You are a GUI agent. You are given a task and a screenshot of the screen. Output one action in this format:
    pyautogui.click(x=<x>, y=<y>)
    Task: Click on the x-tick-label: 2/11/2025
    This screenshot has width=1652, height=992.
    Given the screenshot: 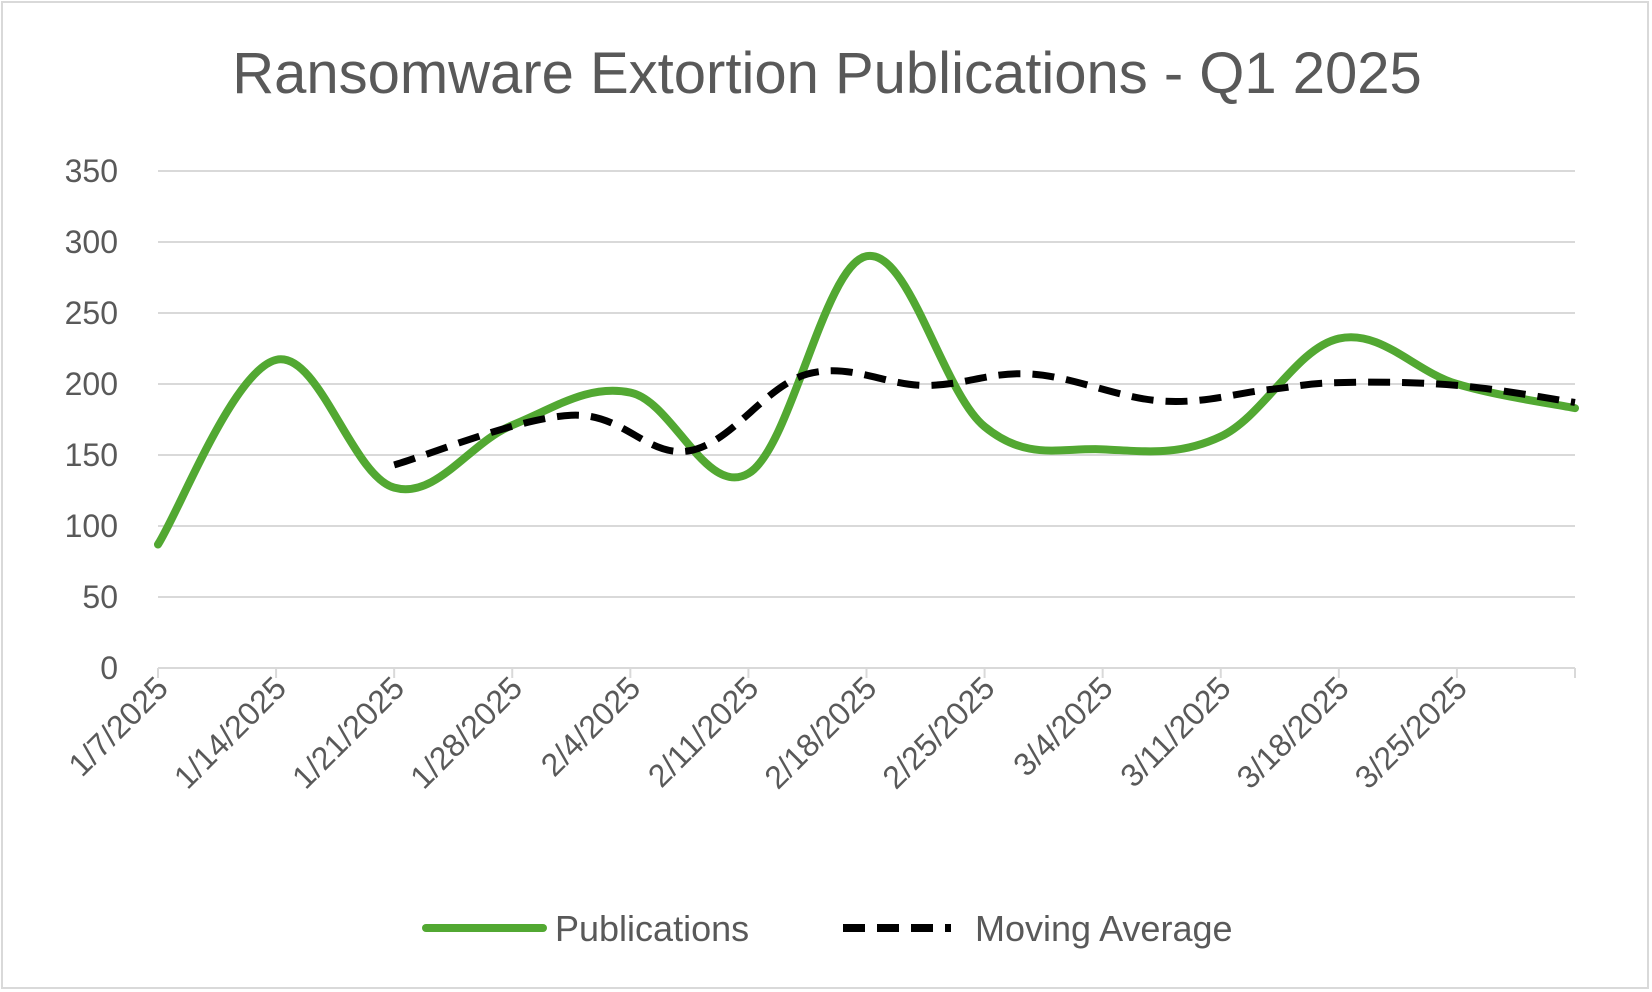 What is the action you would take?
    pyautogui.click(x=703, y=731)
    